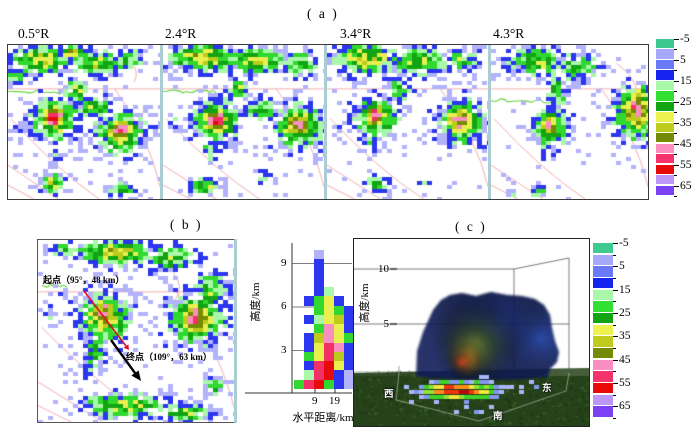  I want to click on colorbar-label: 45, so click(625, 359).